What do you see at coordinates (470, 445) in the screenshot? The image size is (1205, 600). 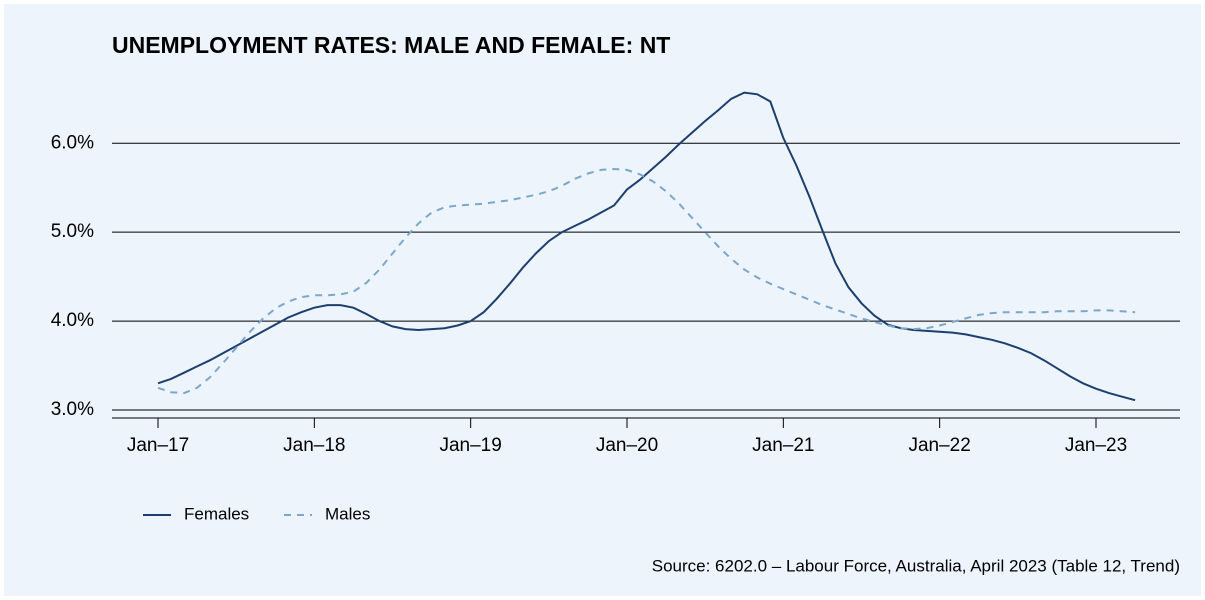 I see `x-tick-label: Jan–19` at bounding box center [470, 445].